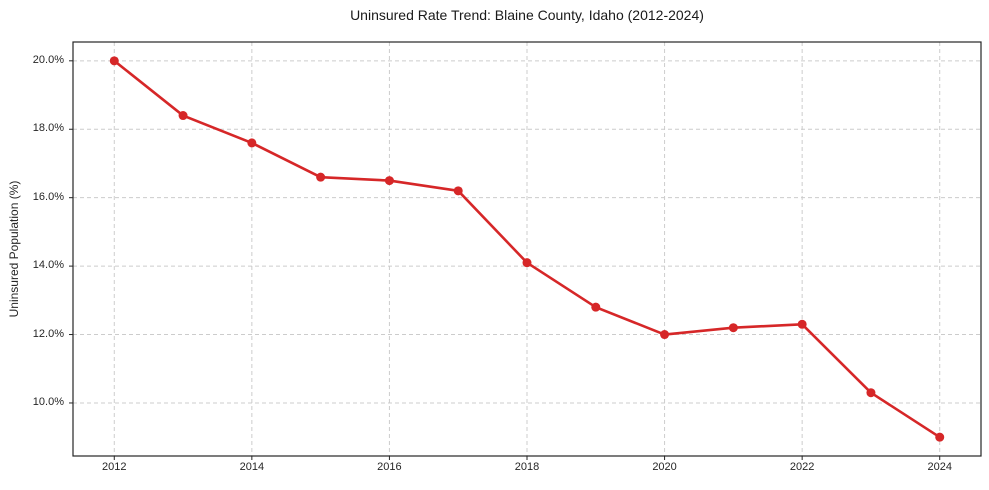 This screenshot has width=989, height=490. What do you see at coordinates (939, 467) in the screenshot?
I see `x-tick-label: 2024` at bounding box center [939, 467].